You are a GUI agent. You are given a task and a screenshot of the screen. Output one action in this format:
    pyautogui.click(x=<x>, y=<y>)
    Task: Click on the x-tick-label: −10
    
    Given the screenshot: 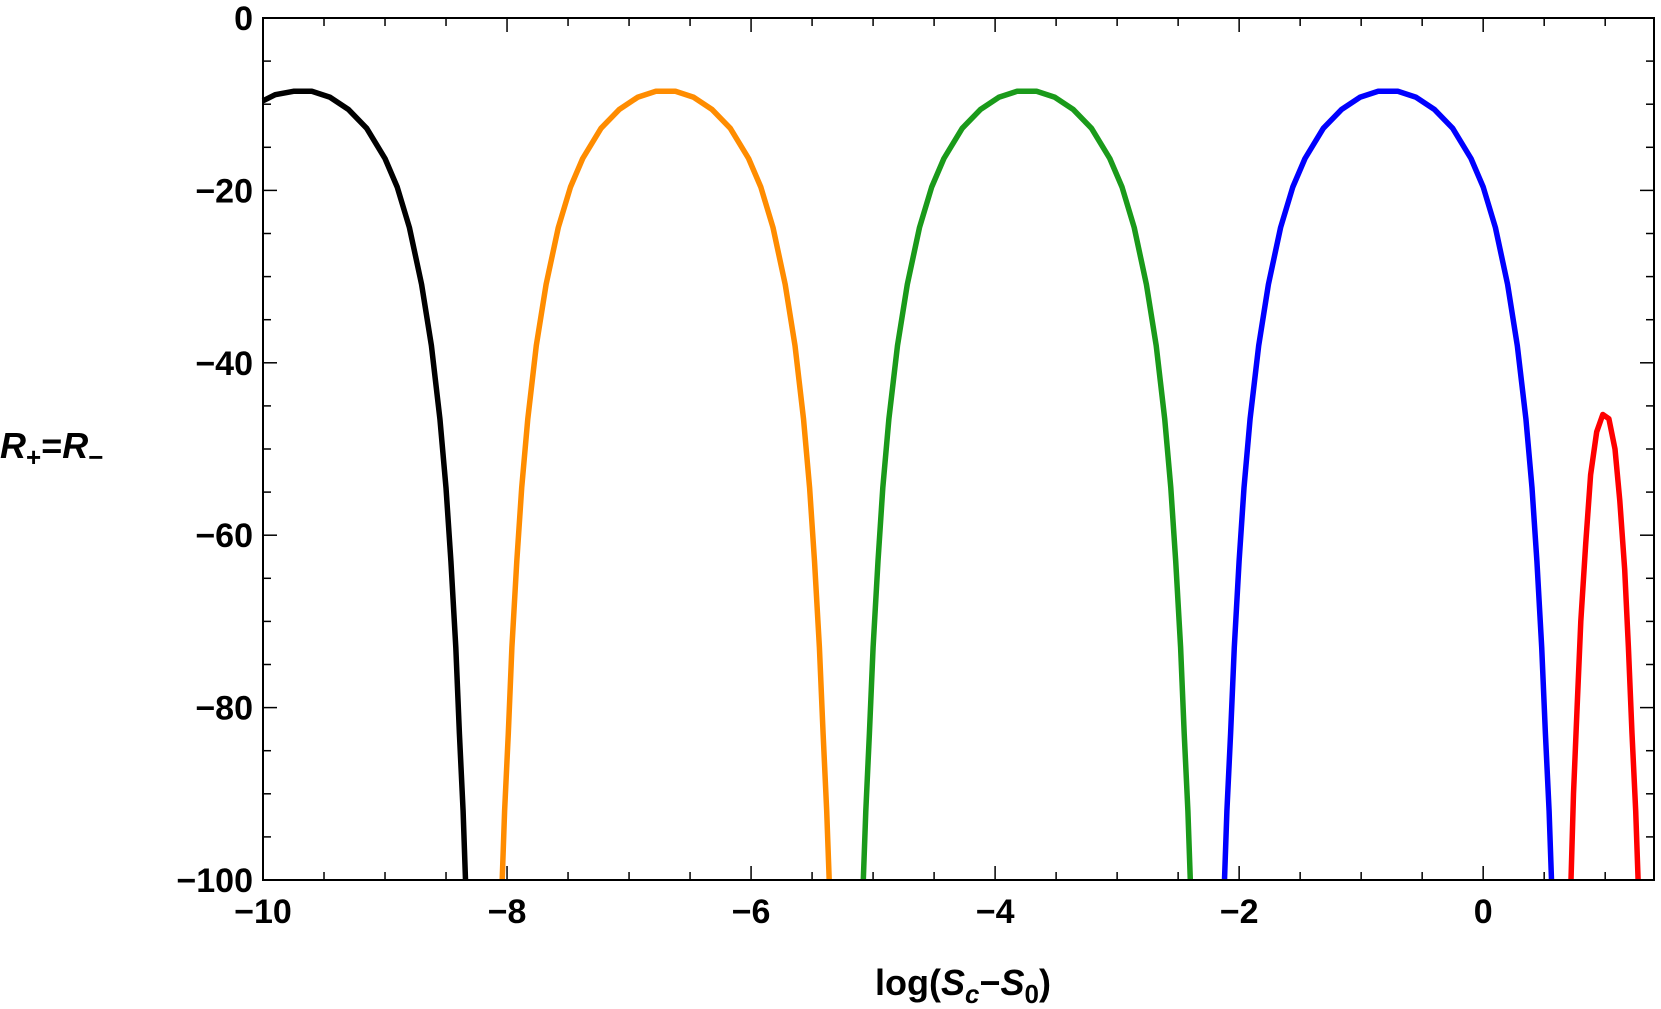 What is the action you would take?
    pyautogui.click(x=263, y=912)
    